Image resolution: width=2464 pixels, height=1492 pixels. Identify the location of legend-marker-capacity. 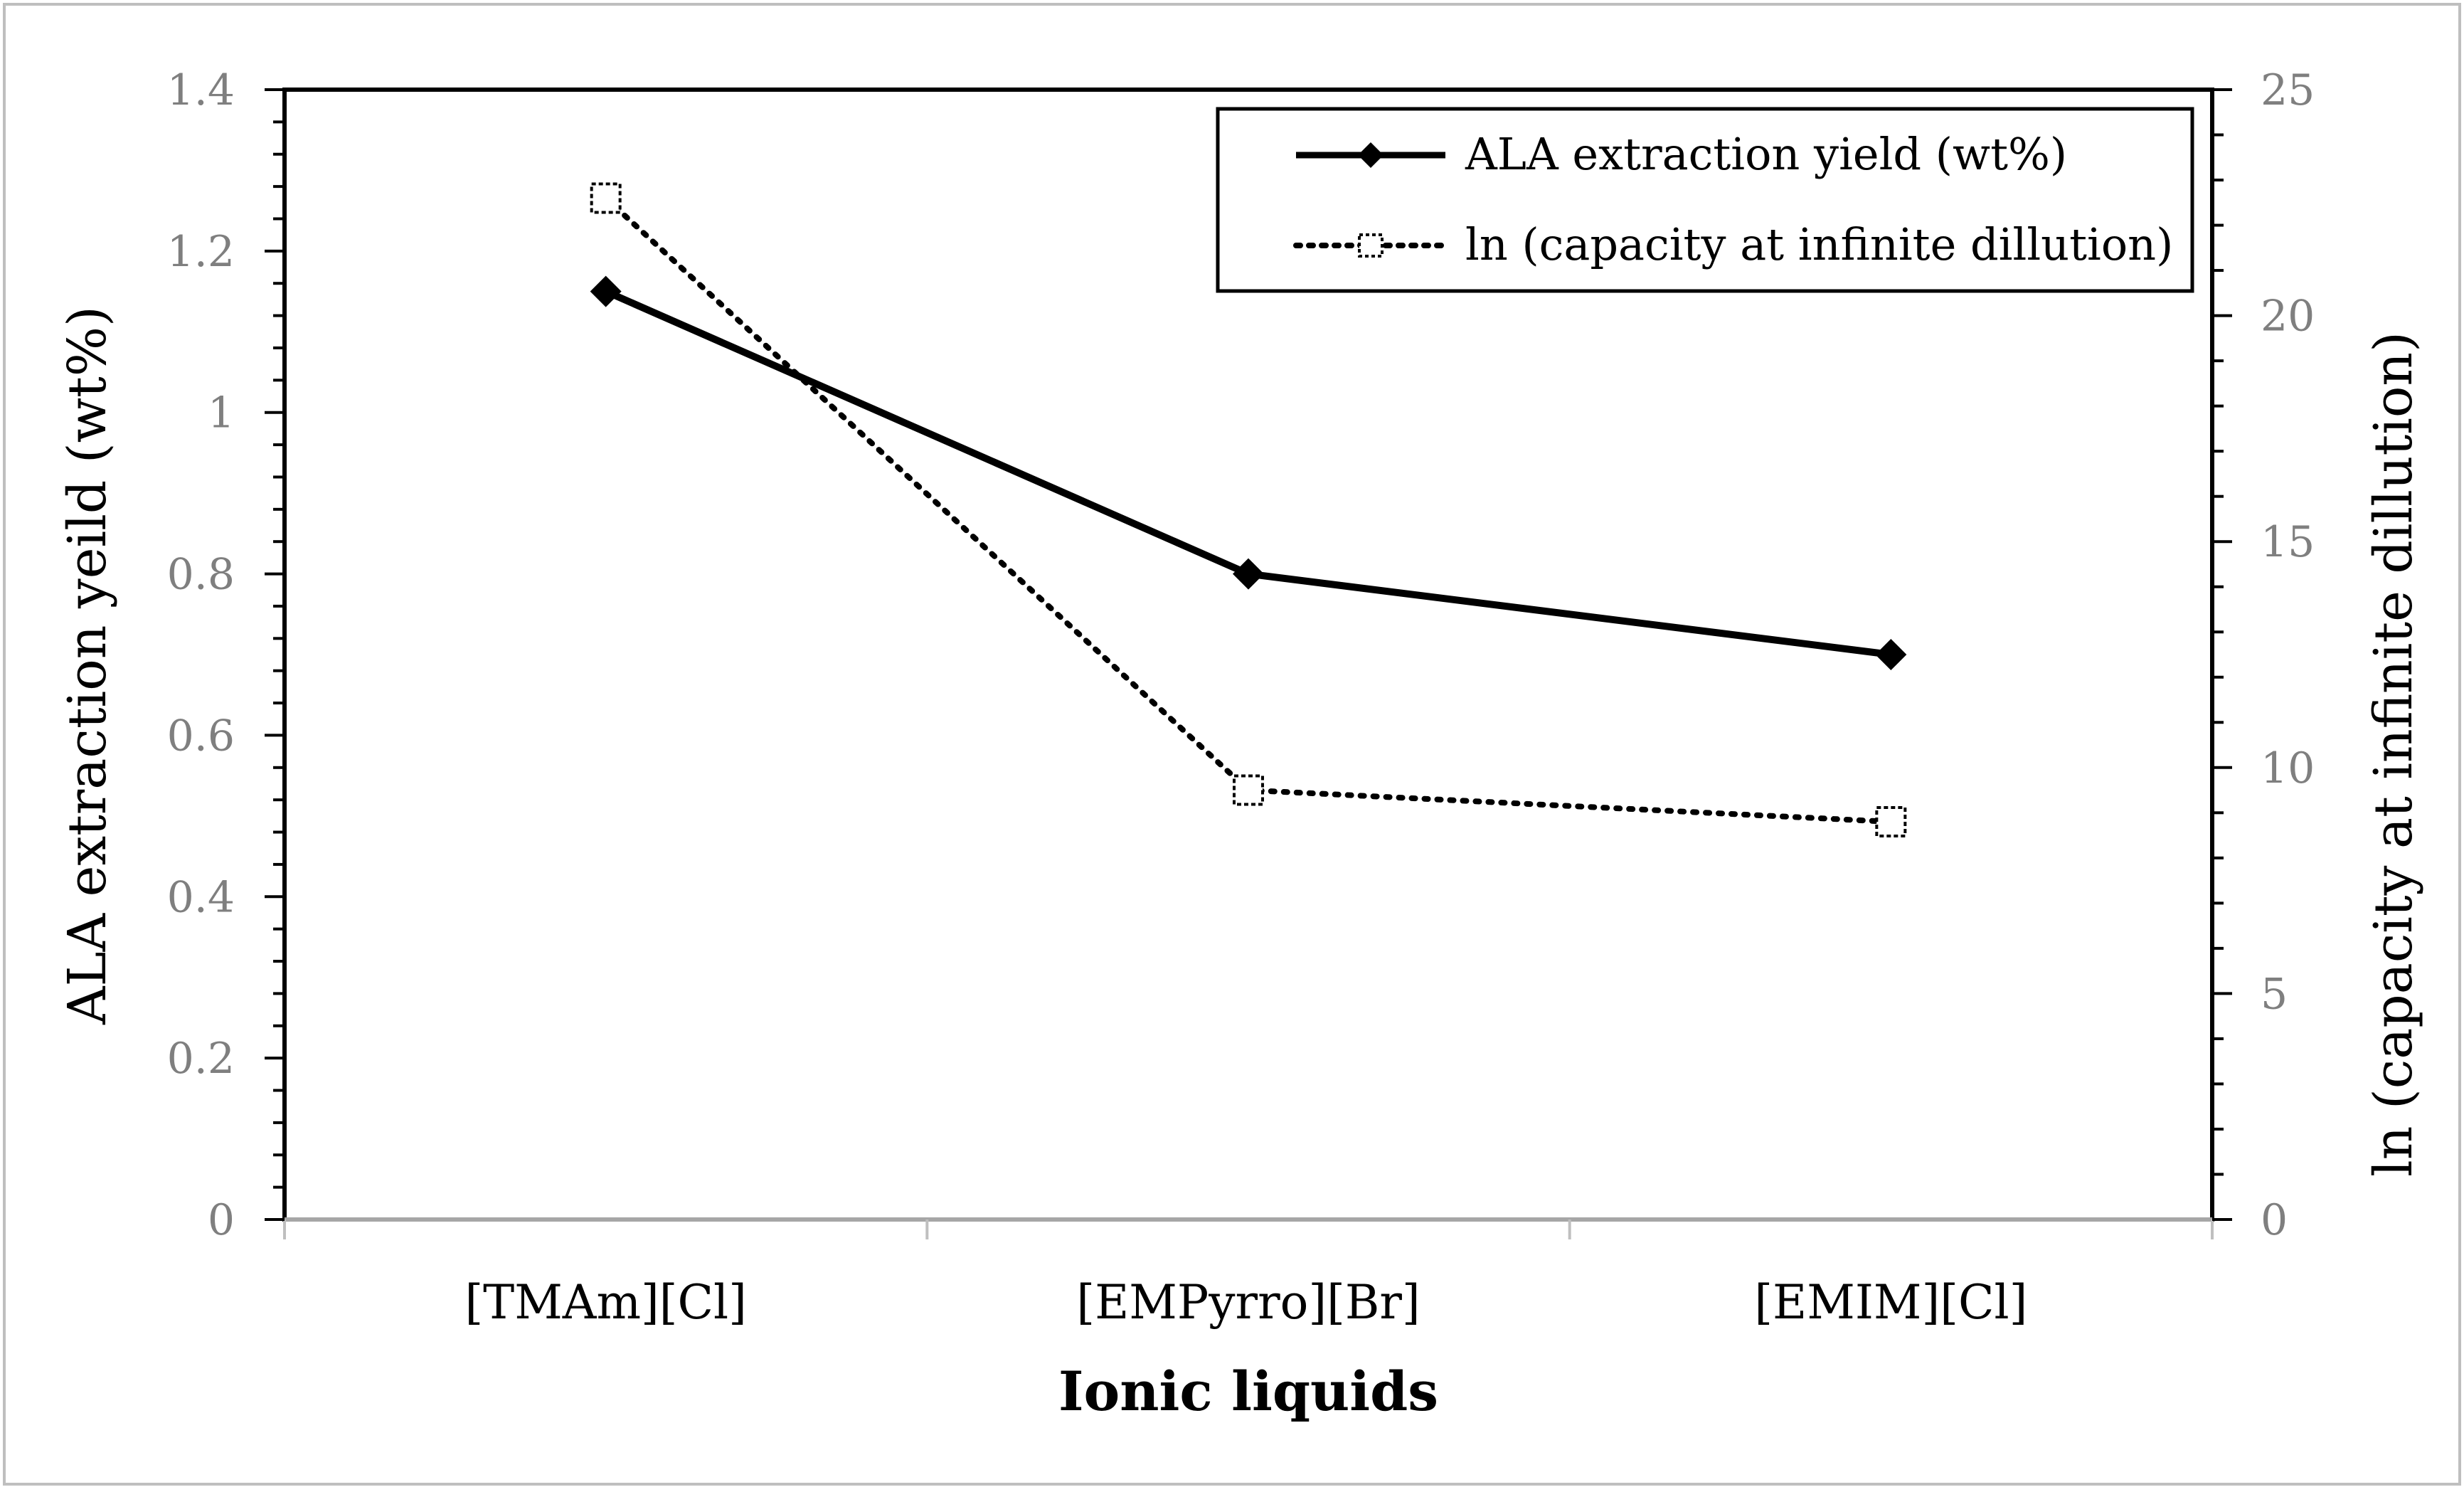
(1371, 246).